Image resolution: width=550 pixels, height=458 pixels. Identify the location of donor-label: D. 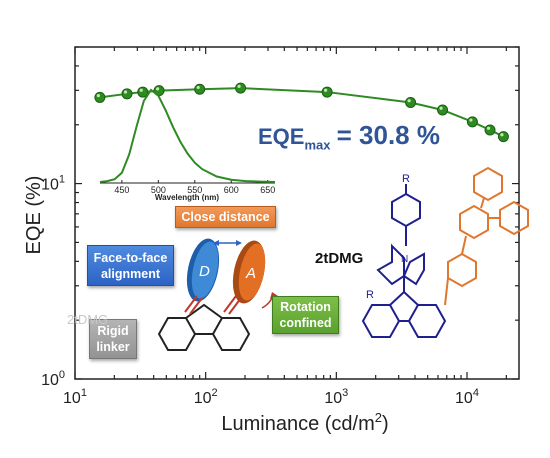
(204, 271).